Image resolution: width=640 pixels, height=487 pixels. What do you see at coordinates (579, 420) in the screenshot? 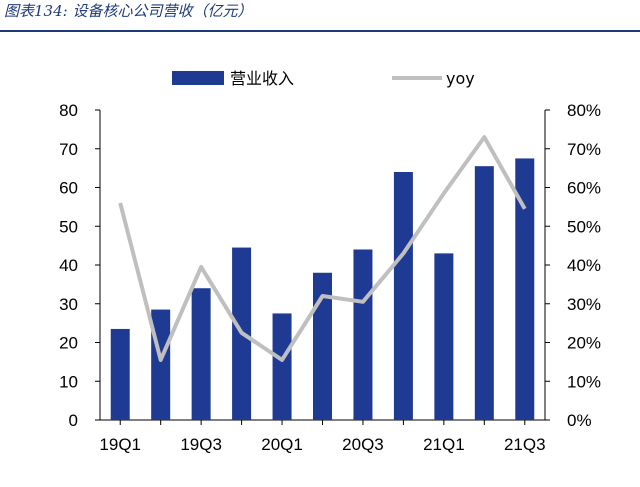
I see `right-tick-label: 0%` at bounding box center [579, 420].